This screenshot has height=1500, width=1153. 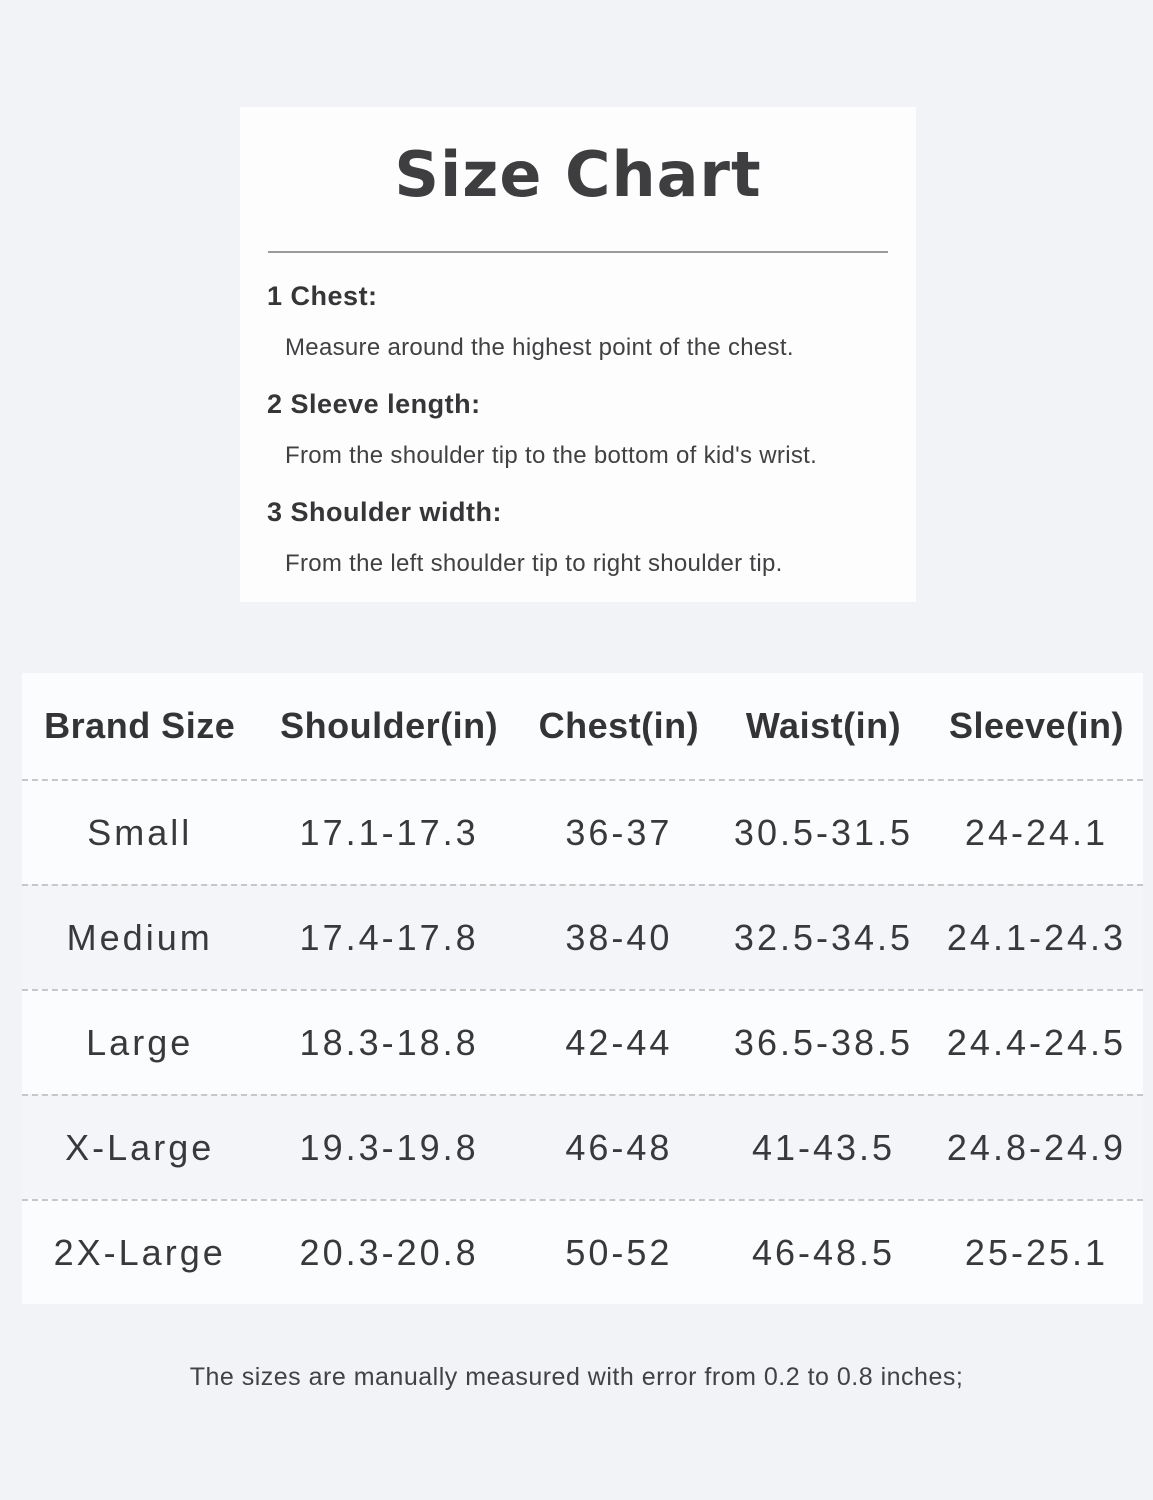 I want to click on table-cell: 24-24.1, so click(x=1036, y=832).